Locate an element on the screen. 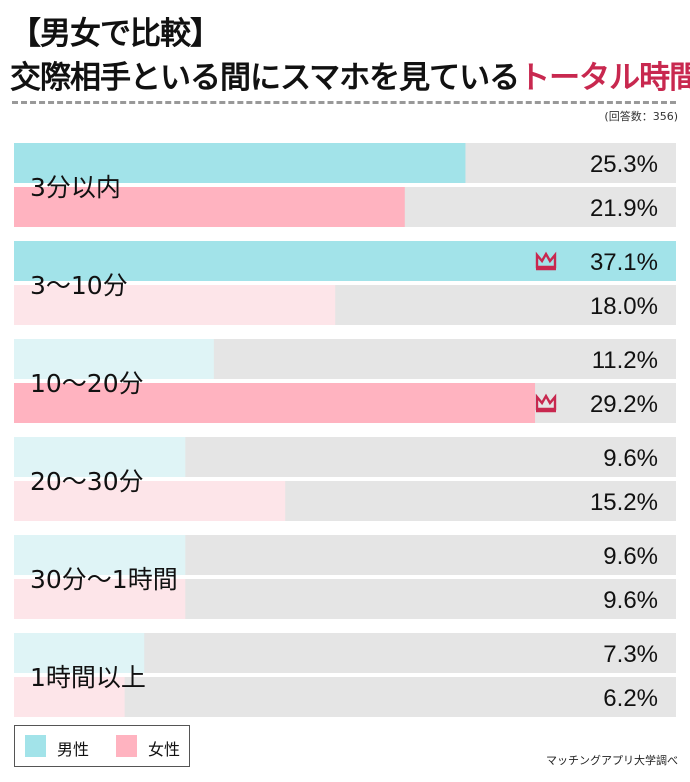 This screenshot has width=690, height=782. data-label: 15.2% is located at coordinates (624, 502).